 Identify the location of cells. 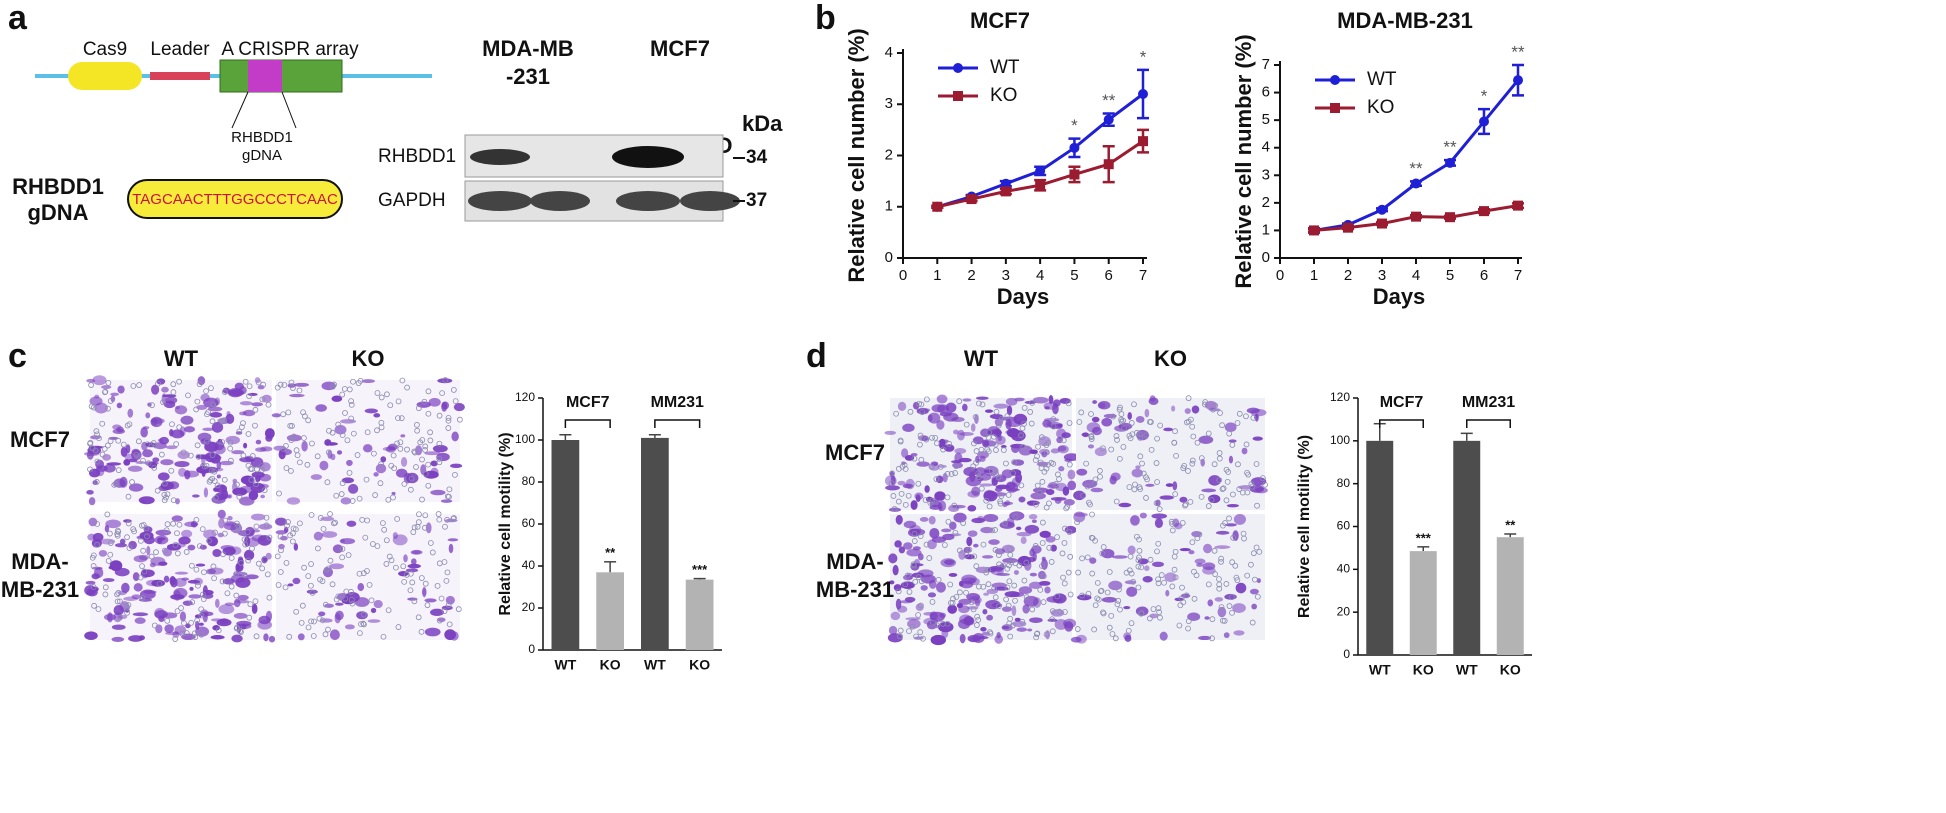
(982, 578).